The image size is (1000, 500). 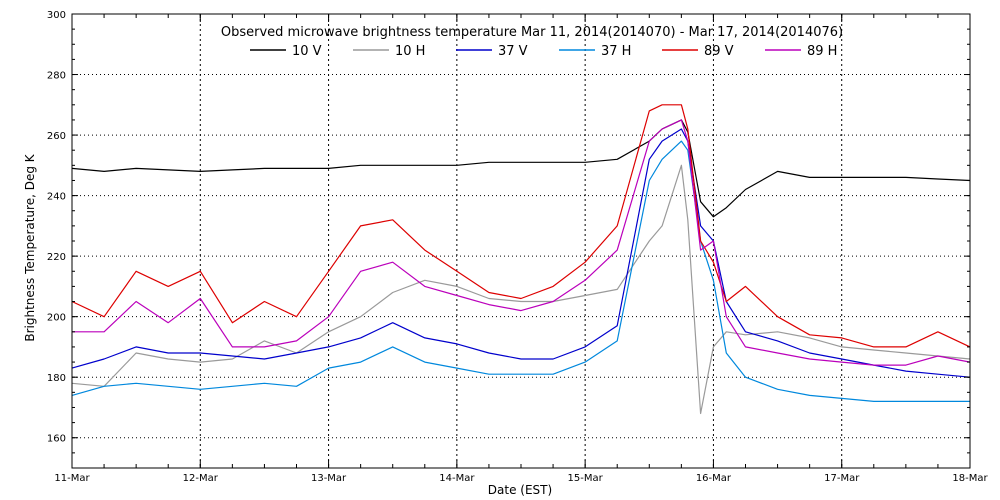 What do you see at coordinates (616, 51) in the screenshot?
I see `legend-label: 37 H` at bounding box center [616, 51].